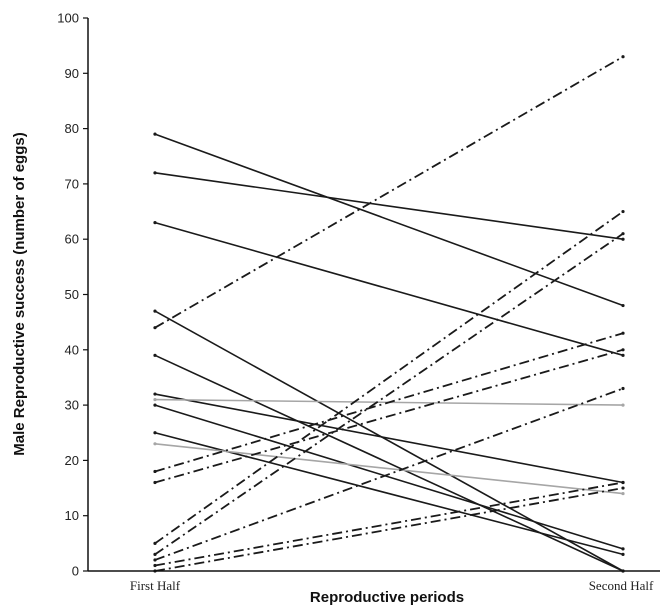  I want to click on y-ticks: 0 10 20 30 40 50 60 70 80 90 100, so click(72, 295).